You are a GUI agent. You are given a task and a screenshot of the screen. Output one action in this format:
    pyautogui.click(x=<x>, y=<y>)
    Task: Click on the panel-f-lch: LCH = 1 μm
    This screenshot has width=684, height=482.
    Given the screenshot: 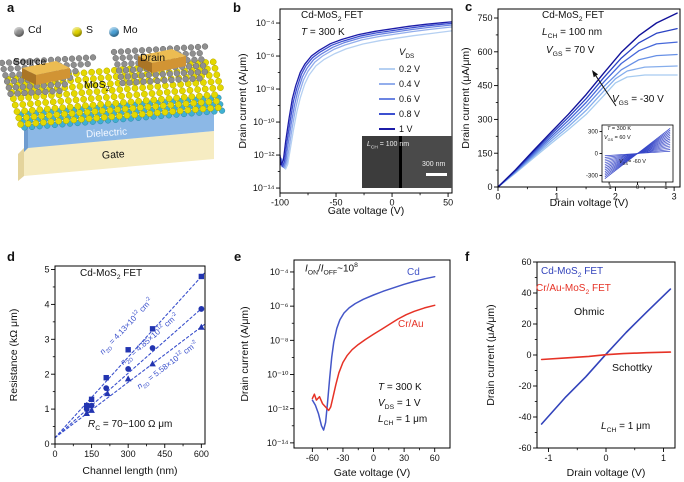 What is the action you would take?
    pyautogui.click(x=626, y=427)
    